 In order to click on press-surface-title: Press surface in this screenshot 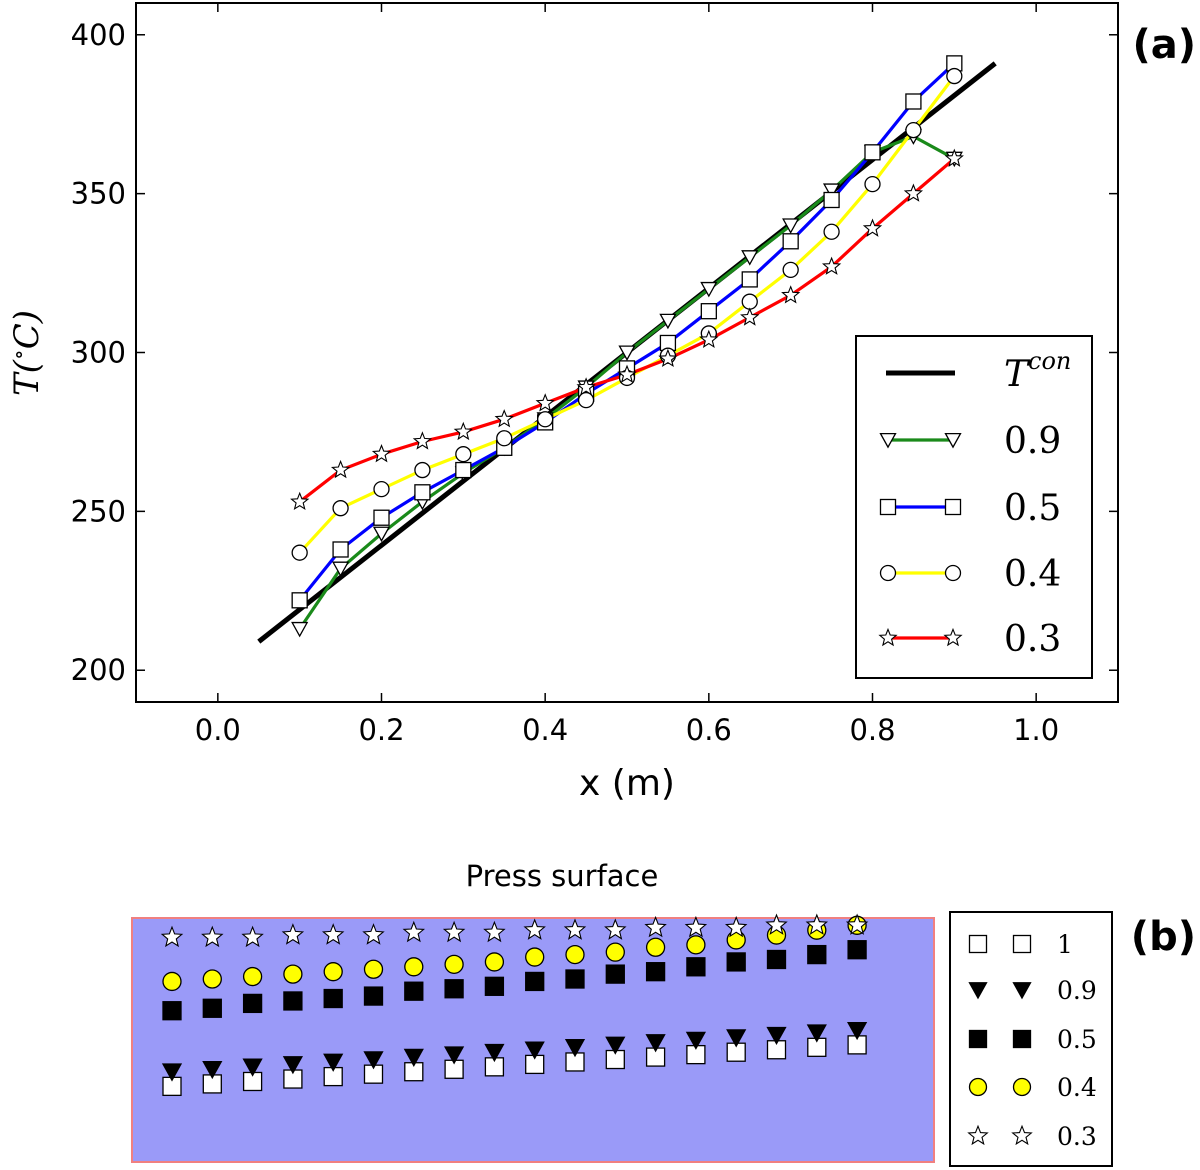, I will do `click(562, 876)`.